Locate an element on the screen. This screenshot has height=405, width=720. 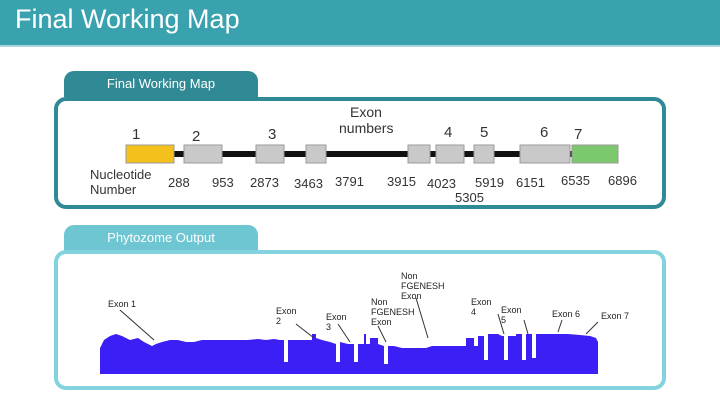
exon6-arrow is located at coordinates (560, 326).